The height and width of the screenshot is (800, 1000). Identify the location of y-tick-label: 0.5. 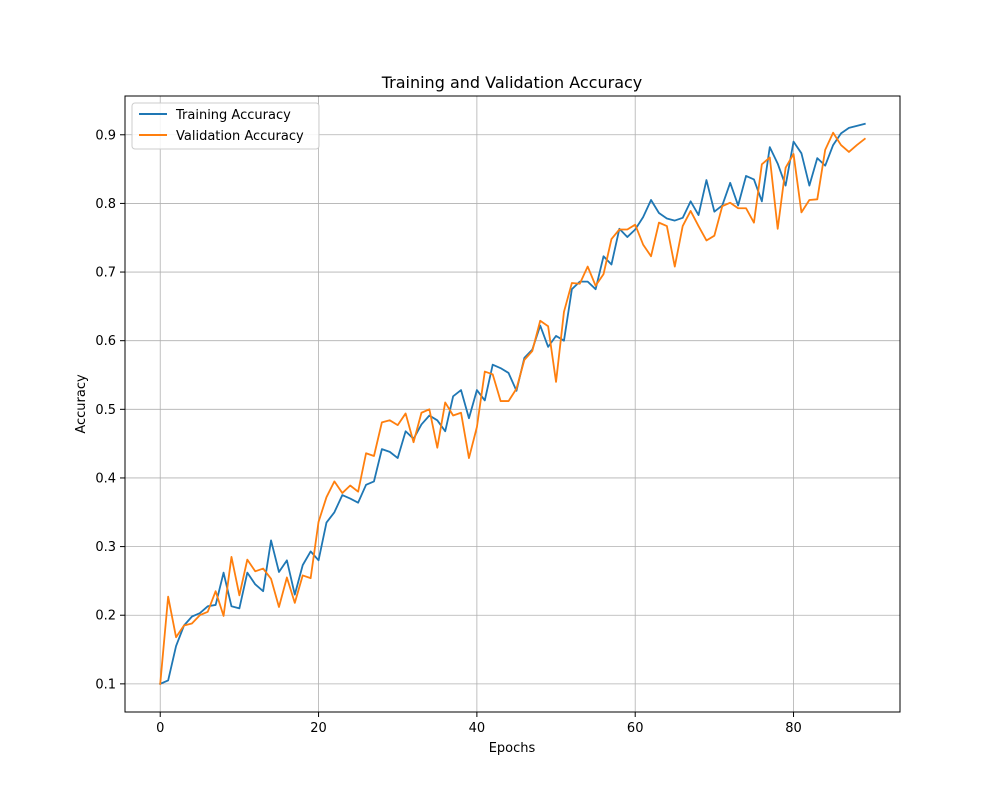
(105, 410).